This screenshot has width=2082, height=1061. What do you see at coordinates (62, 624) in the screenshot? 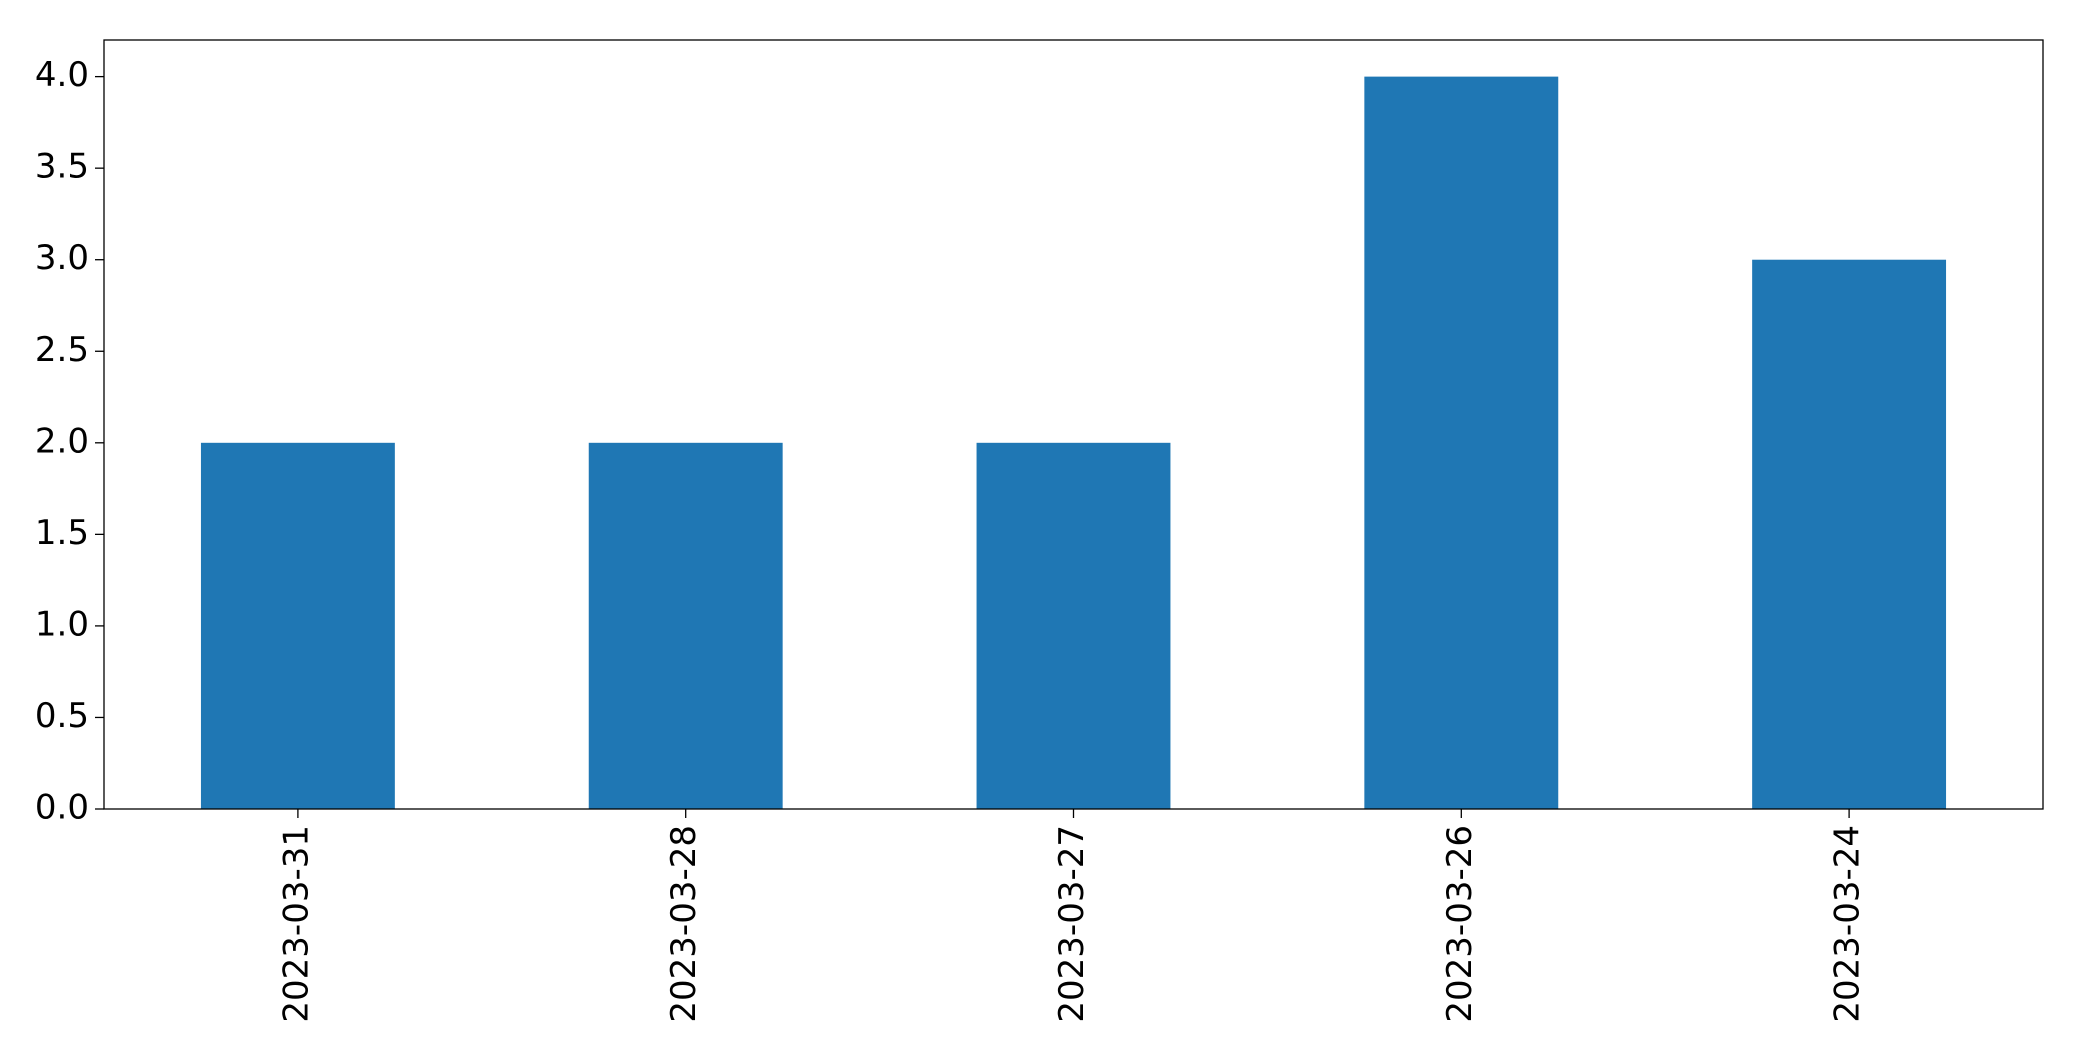
I see `y-tick-label: 1.0` at bounding box center [62, 624].